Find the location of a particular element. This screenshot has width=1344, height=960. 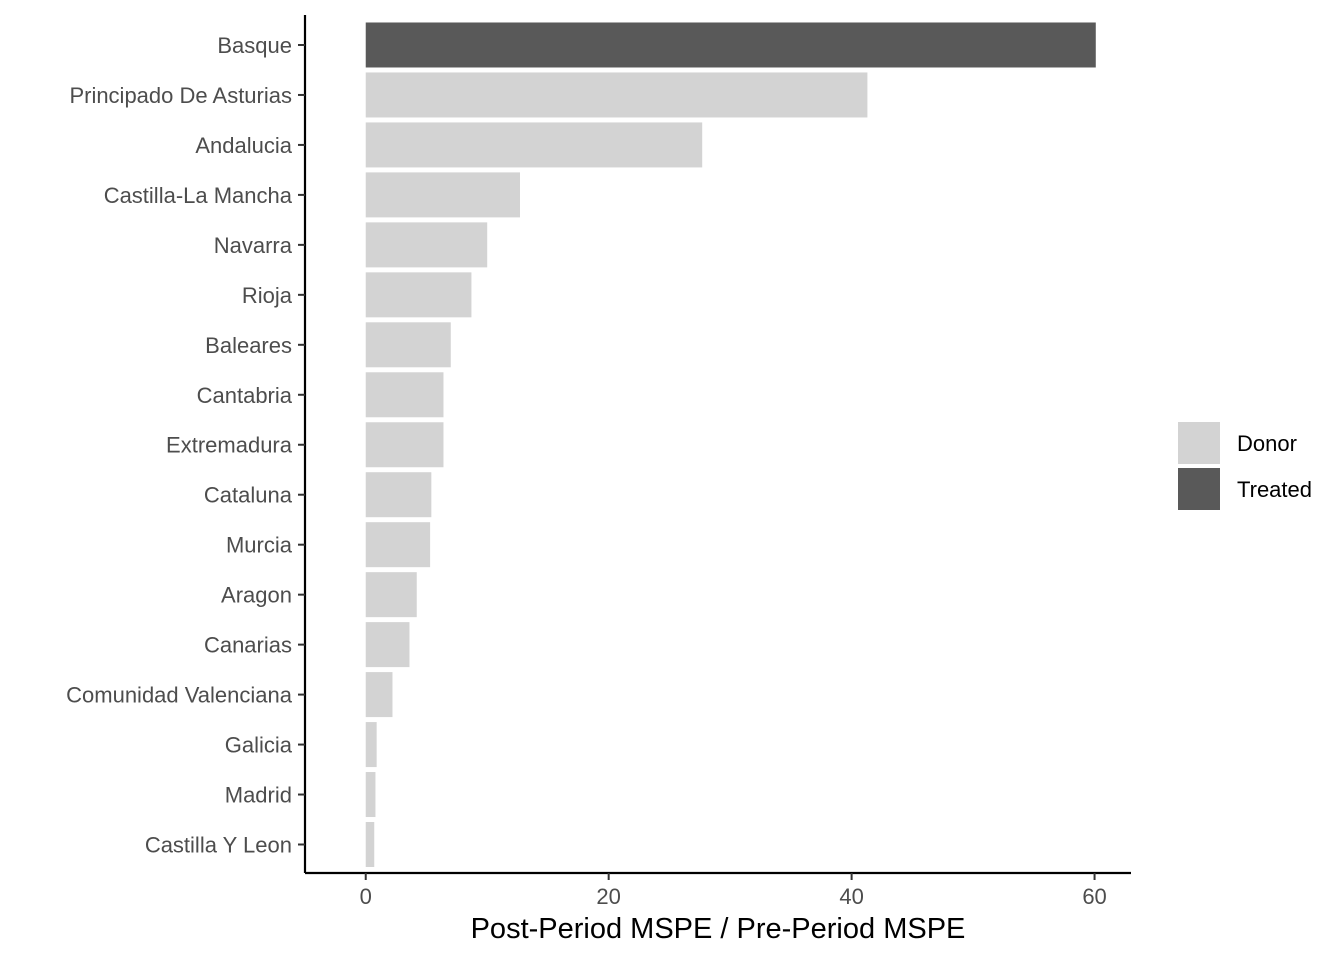

legend-swatch-donor is located at coordinates (1199, 443).